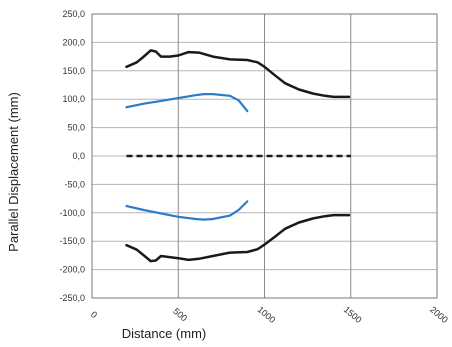  What do you see at coordinates (73, 99) in the screenshot?
I see `y-tick-label: 100,0` at bounding box center [73, 99].